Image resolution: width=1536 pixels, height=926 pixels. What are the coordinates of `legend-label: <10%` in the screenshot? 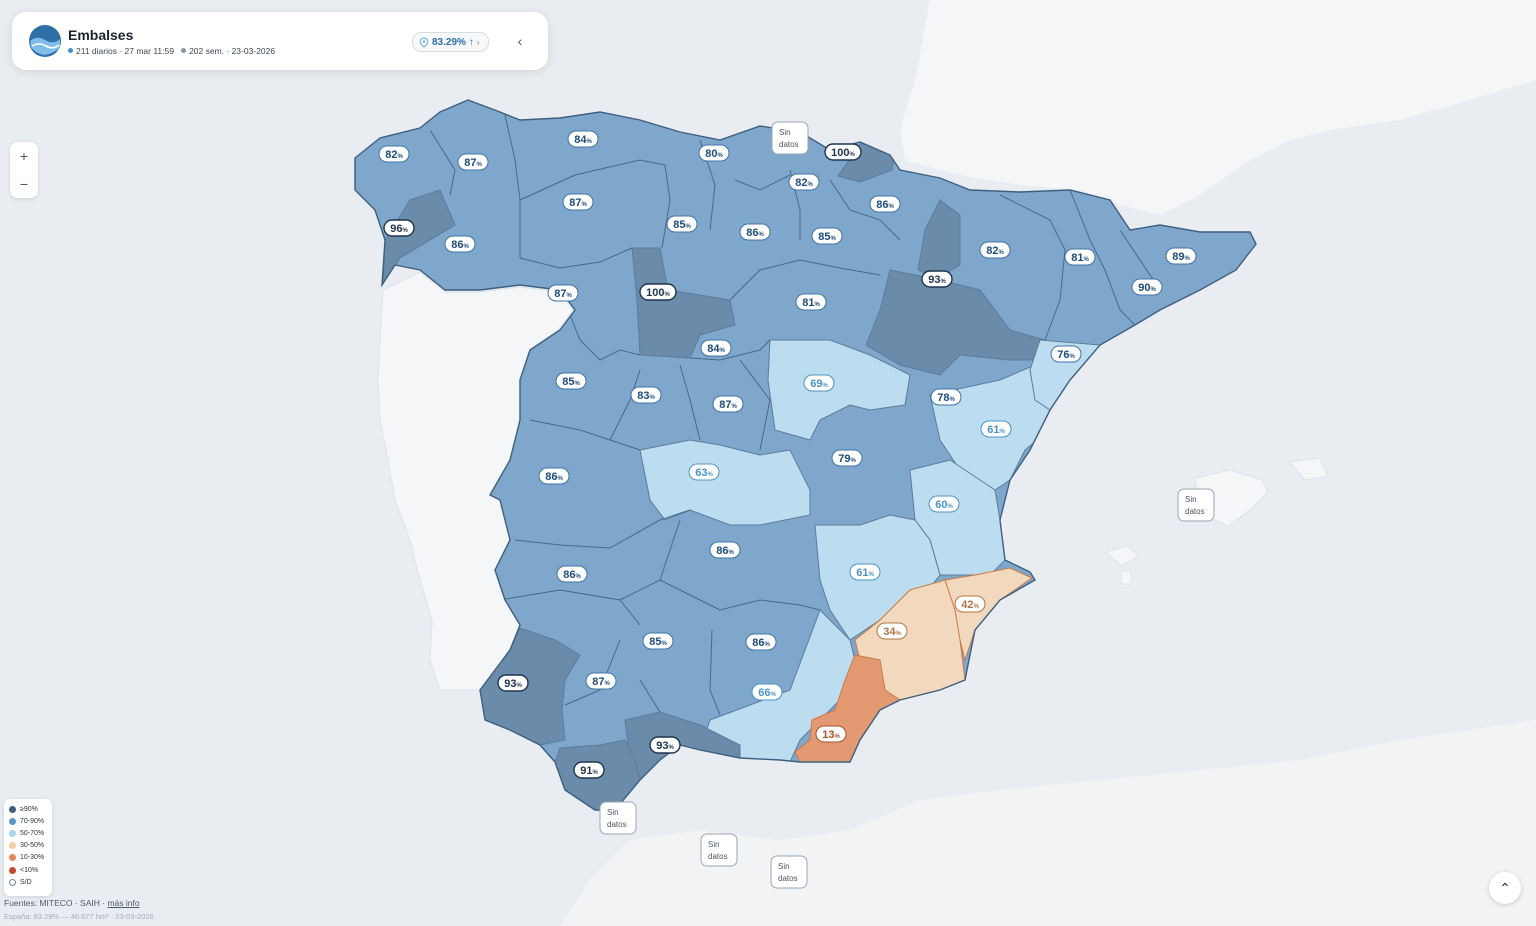 It's located at (29, 870).